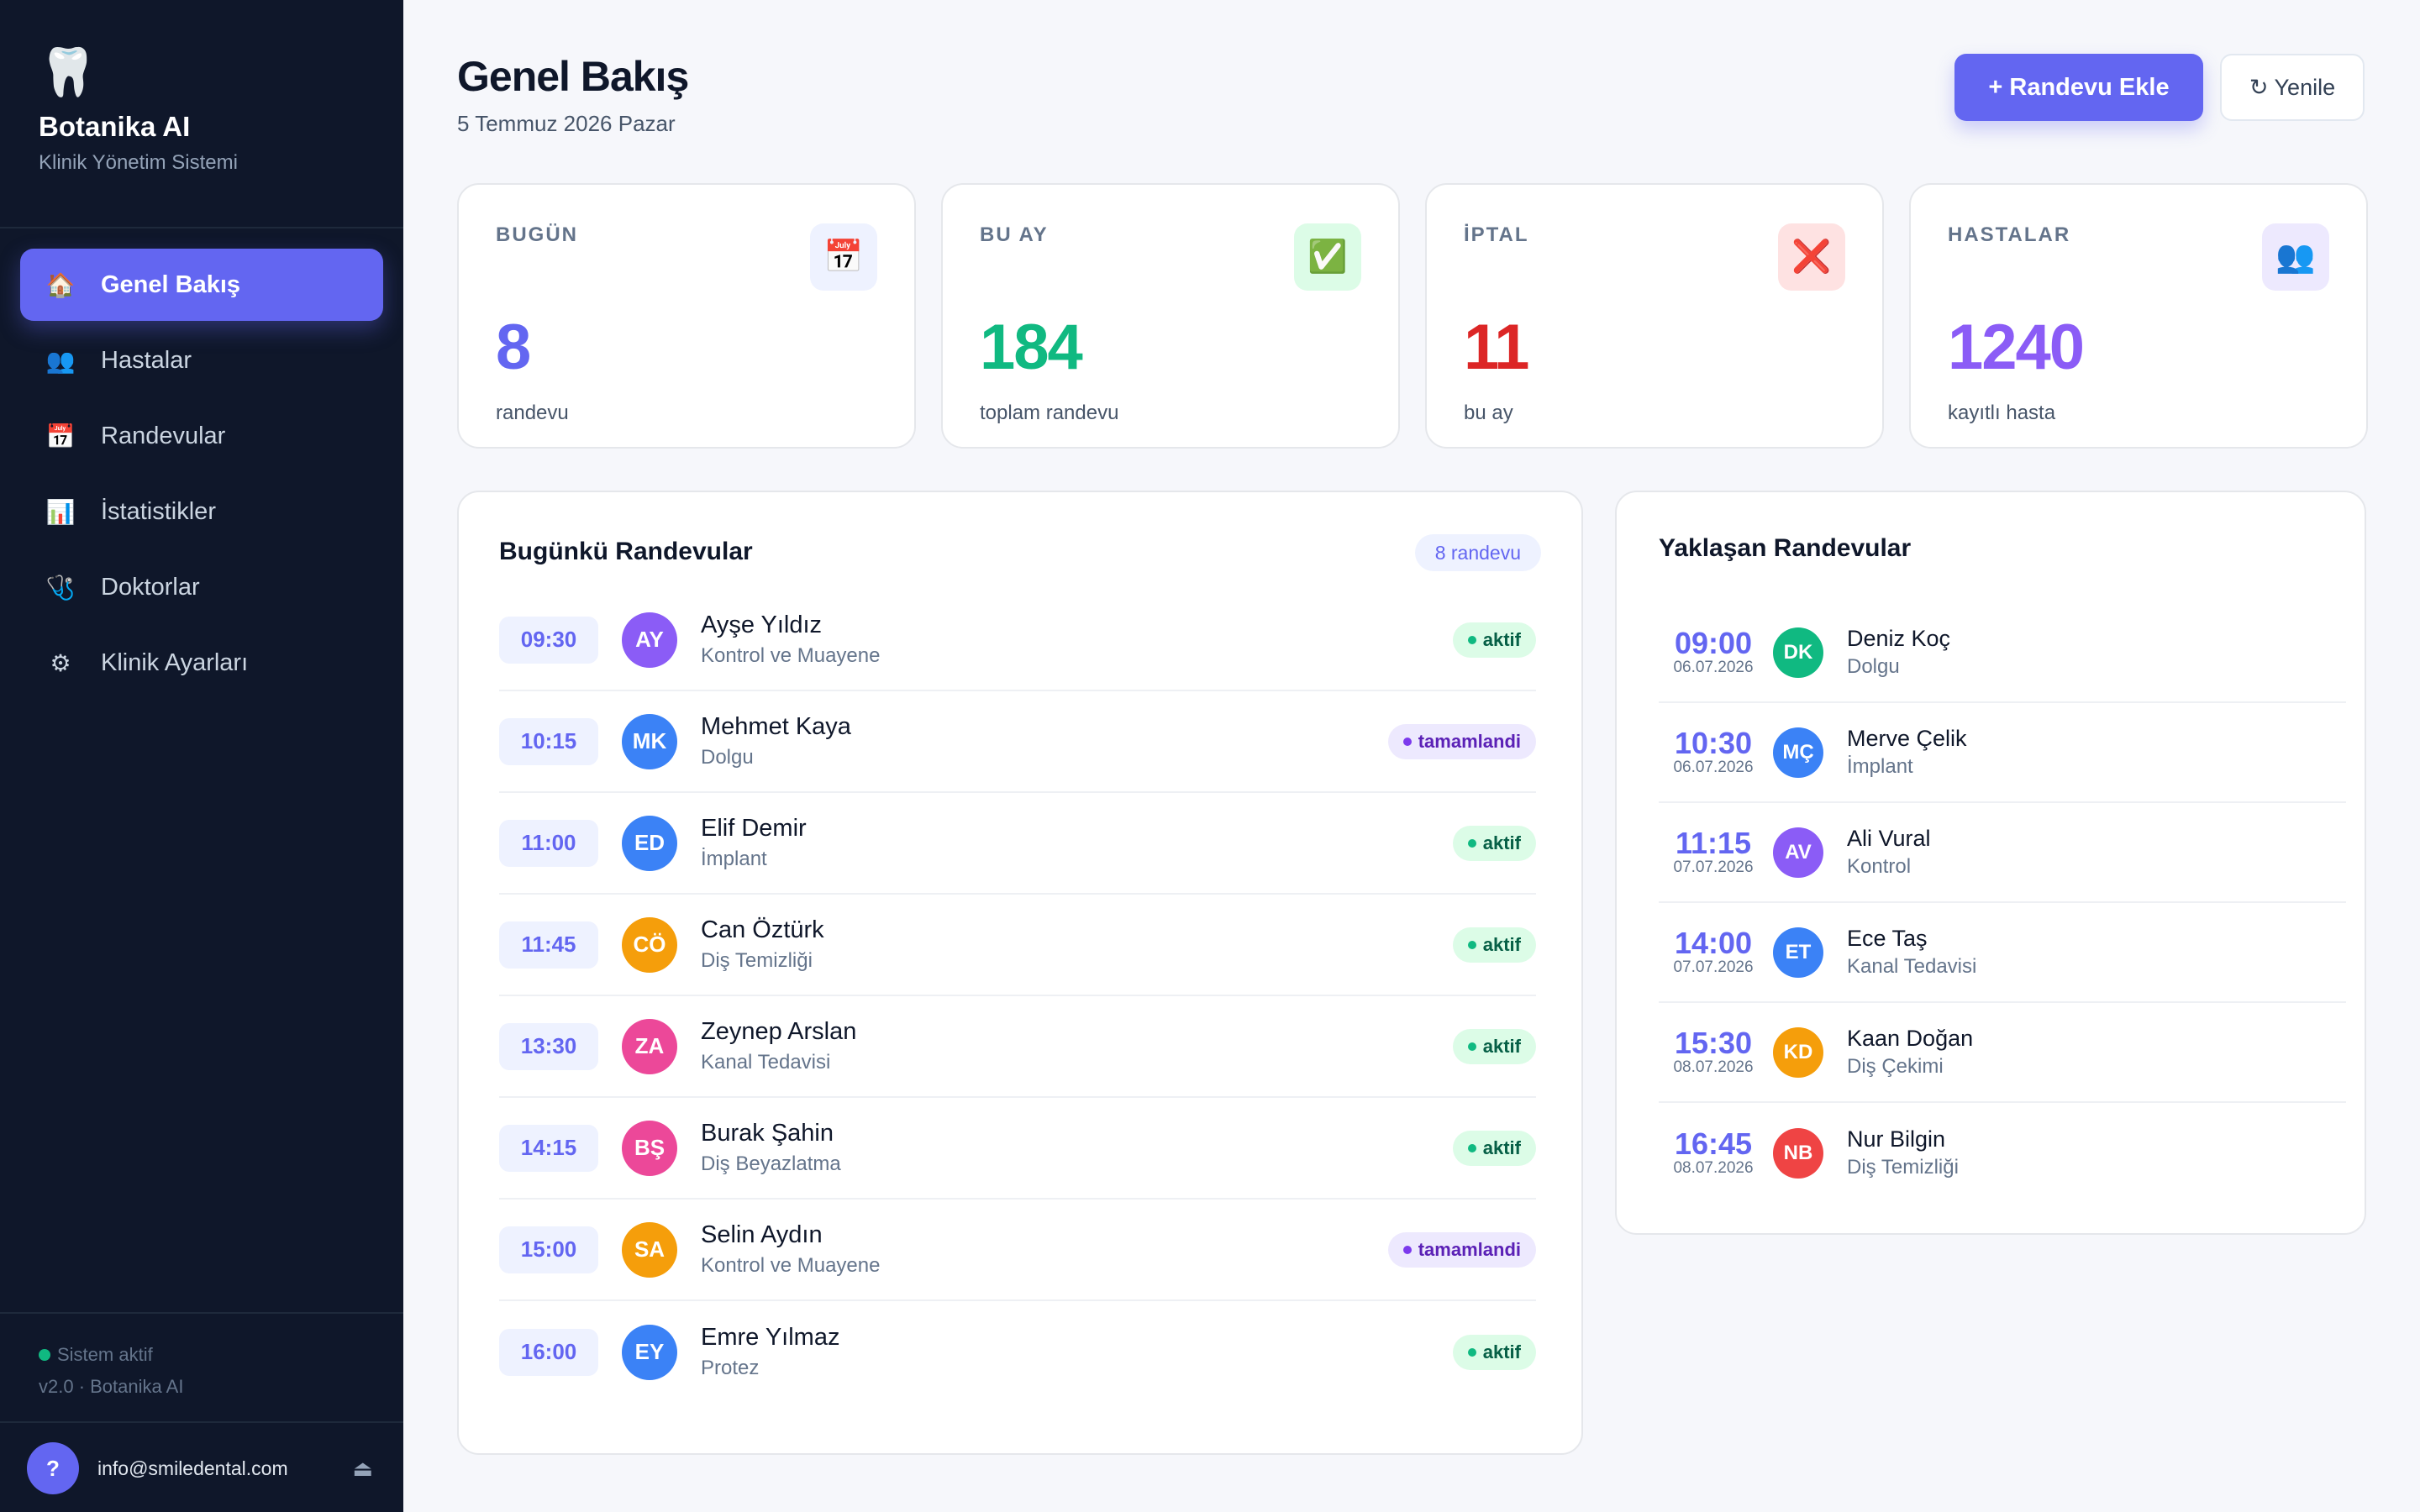  I want to click on avatar: NB, so click(1798, 1153).